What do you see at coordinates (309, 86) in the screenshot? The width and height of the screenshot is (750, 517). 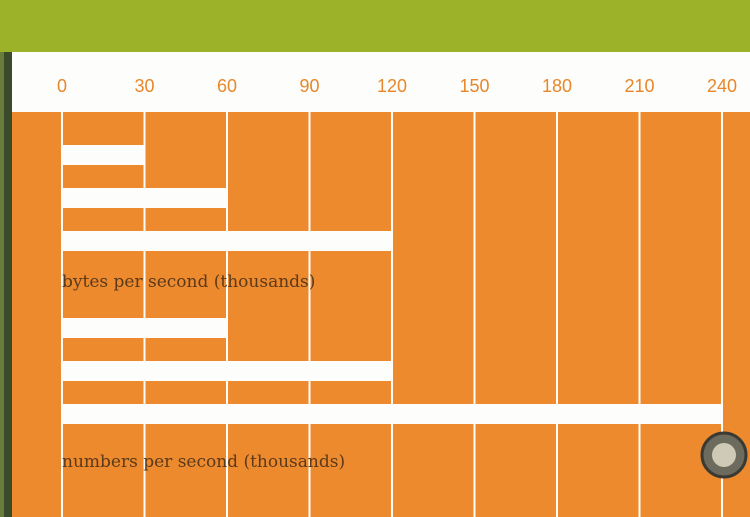 I see `x-tick-label-90: 90` at bounding box center [309, 86].